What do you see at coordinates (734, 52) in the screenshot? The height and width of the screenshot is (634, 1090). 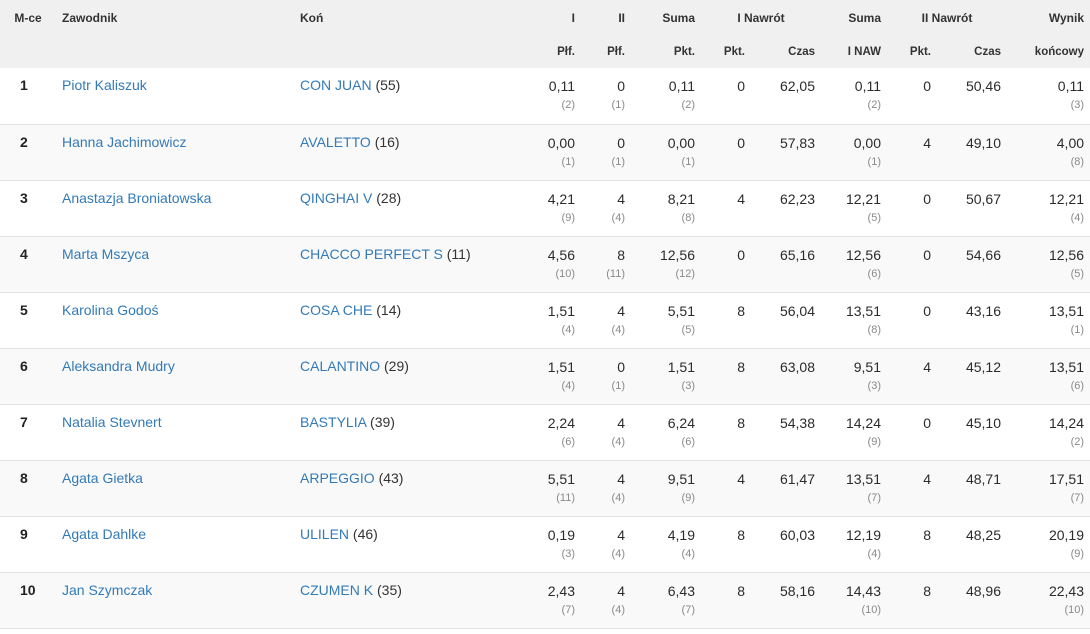 I see `sub-jumpoff1-pts: Pkt.` at bounding box center [734, 52].